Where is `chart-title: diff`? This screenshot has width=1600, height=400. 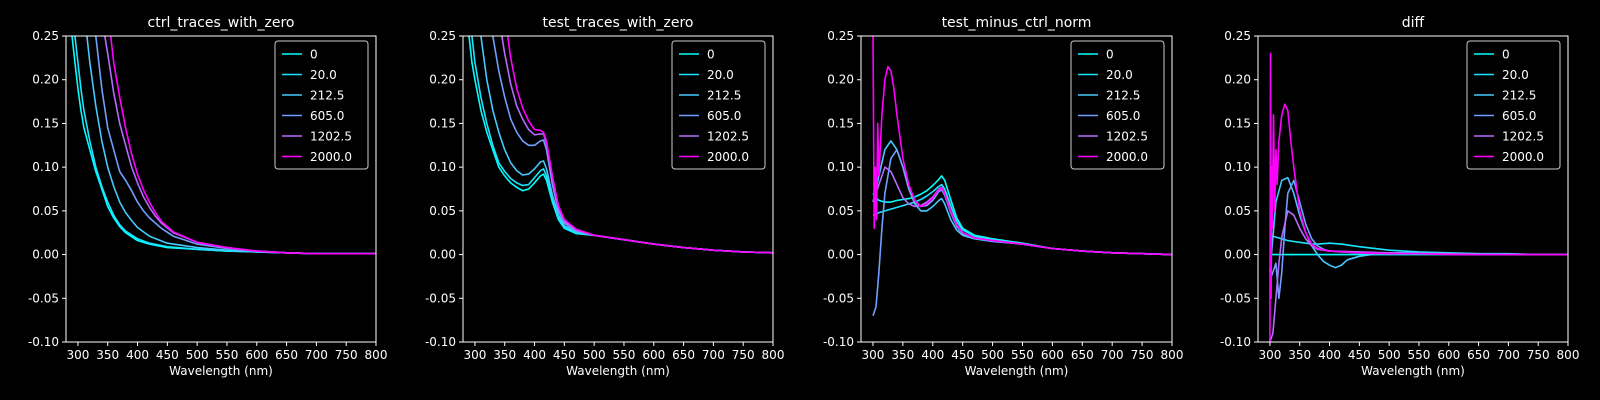
chart-title: diff is located at coordinates (1413, 23).